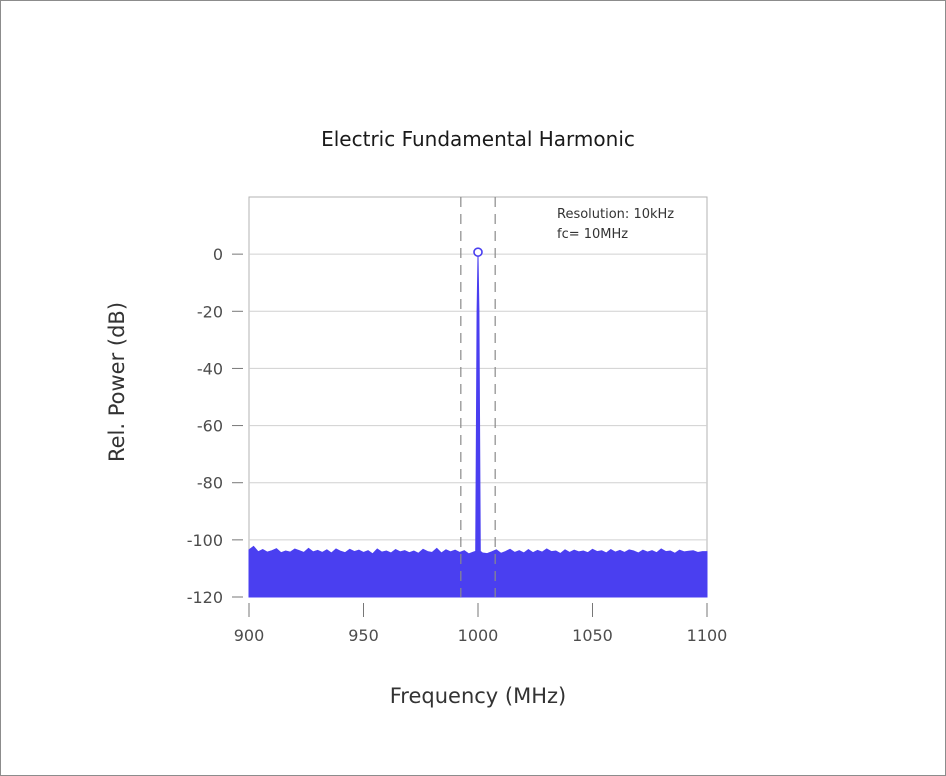 The height and width of the screenshot is (776, 946). What do you see at coordinates (592, 234) in the screenshot?
I see `annotation-fc: fc= 10MHz` at bounding box center [592, 234].